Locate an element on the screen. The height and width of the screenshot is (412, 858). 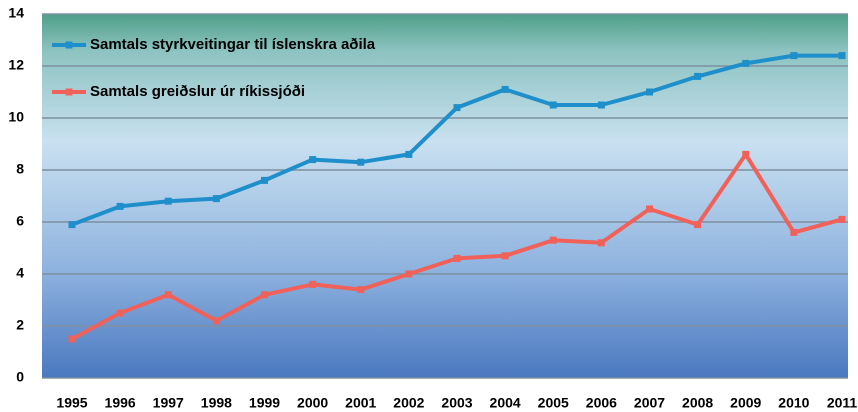
y-tick-label: 2 is located at coordinates (20, 325).